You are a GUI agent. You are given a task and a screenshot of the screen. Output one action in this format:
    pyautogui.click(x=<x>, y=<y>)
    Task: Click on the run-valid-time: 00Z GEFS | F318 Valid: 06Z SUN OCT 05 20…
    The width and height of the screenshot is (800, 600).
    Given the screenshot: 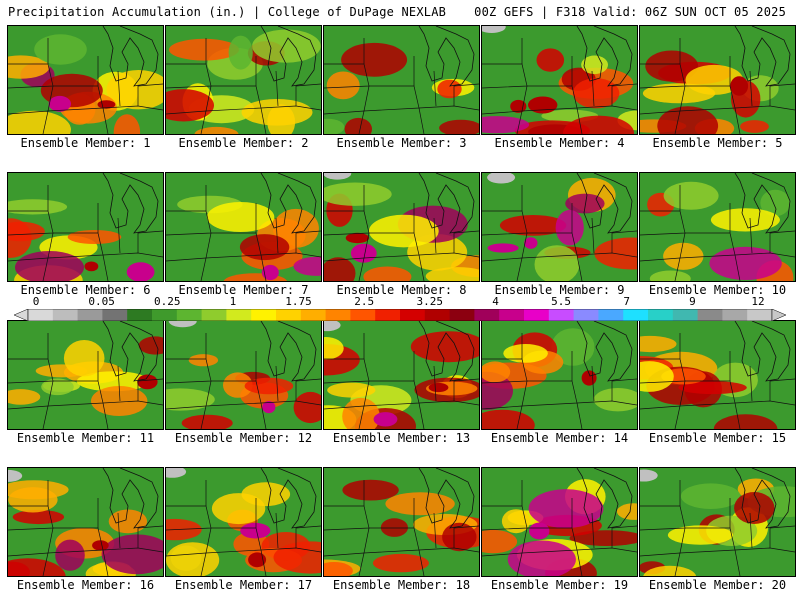 What is the action you would take?
    pyautogui.click(x=630, y=12)
    